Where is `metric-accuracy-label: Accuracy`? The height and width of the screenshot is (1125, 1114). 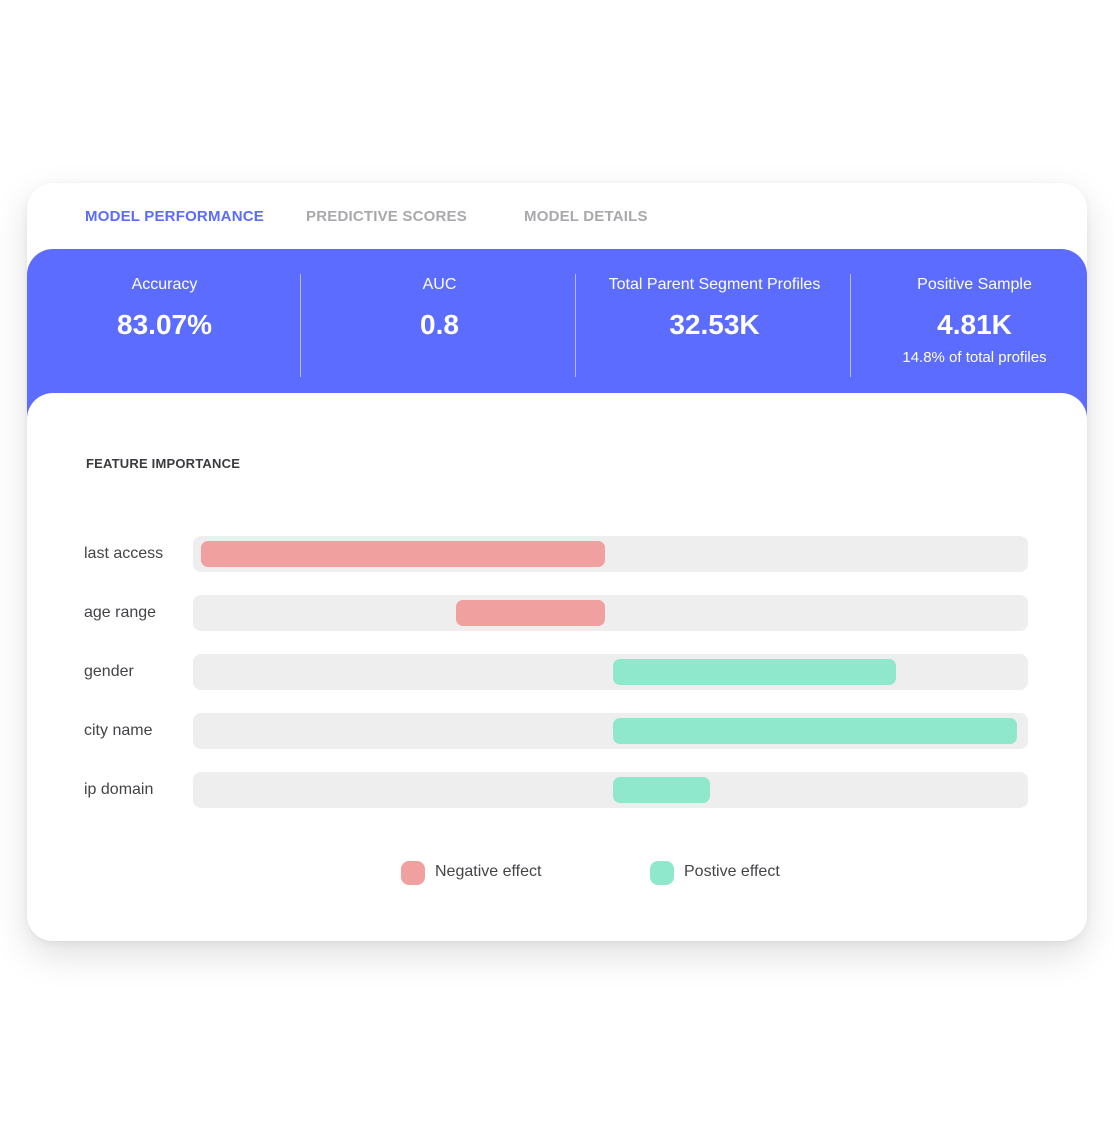
metric-accuracy-label: Accuracy is located at coordinates (164, 284).